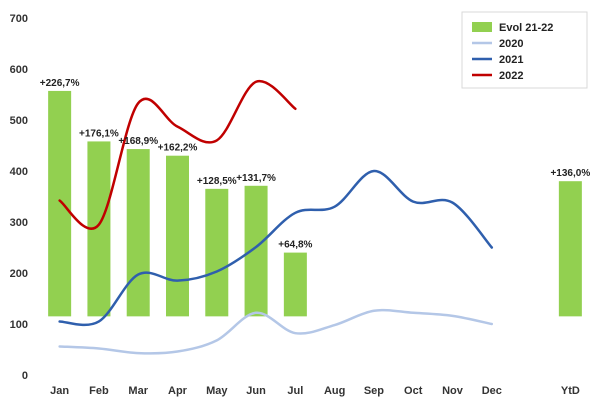  I want to click on legend: Evol 21-22 2020 2021 2022, so click(524, 50).